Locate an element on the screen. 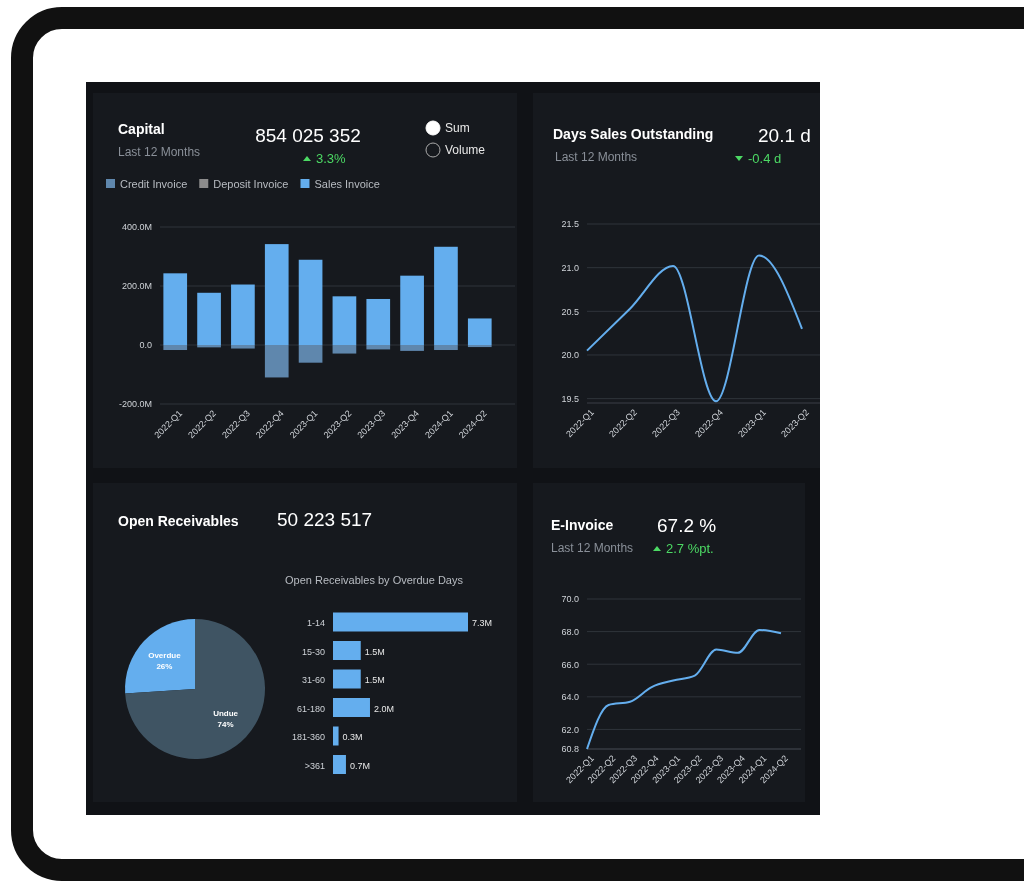  text: 20.1 d is located at coordinates (784, 135).